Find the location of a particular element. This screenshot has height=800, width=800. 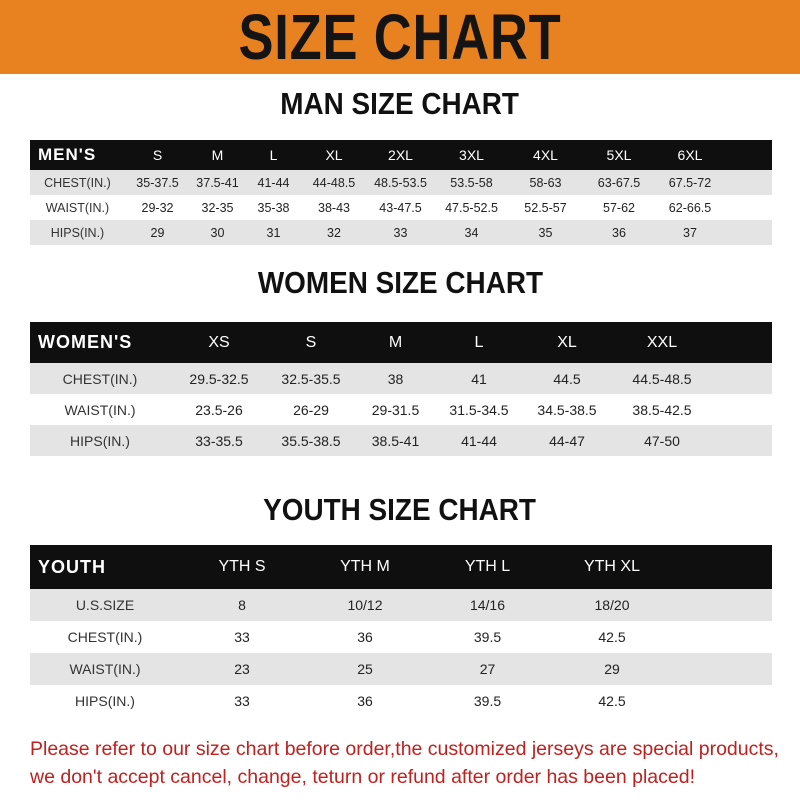

measurement-cell: 38.5-41 is located at coordinates (395, 440).